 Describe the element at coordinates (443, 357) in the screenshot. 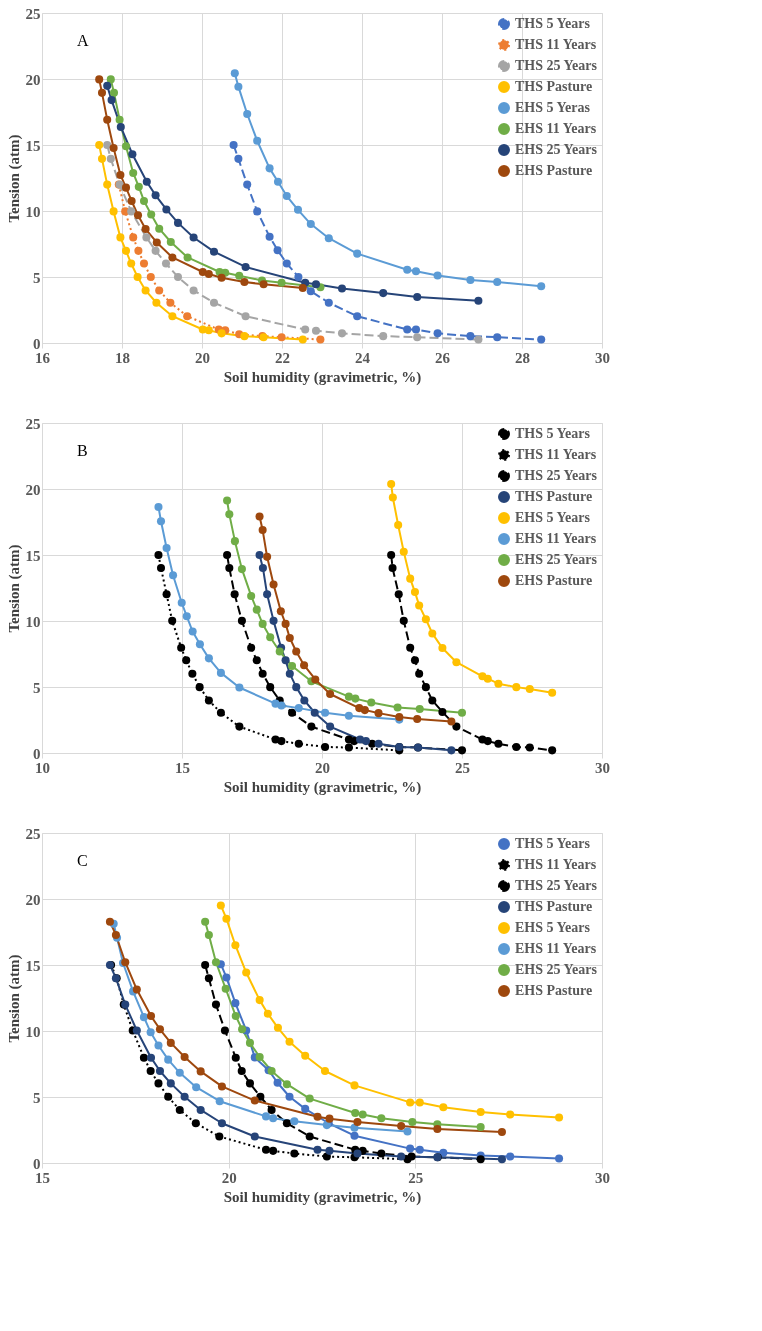

I see `x-tick-label: 26` at that location.